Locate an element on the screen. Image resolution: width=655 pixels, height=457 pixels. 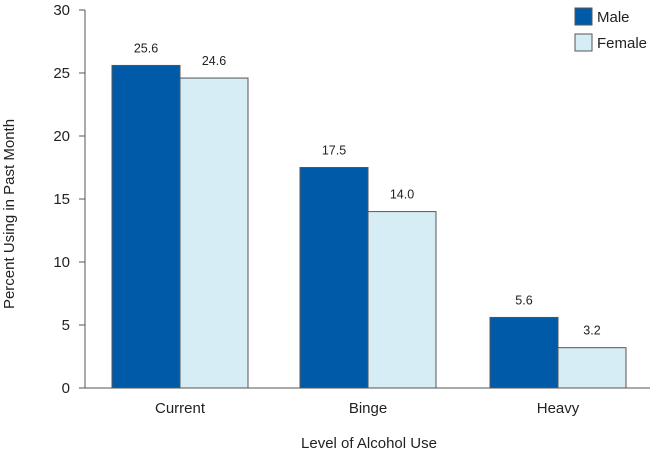
data-label-male-heavy: 5.6 is located at coordinates (523, 300).